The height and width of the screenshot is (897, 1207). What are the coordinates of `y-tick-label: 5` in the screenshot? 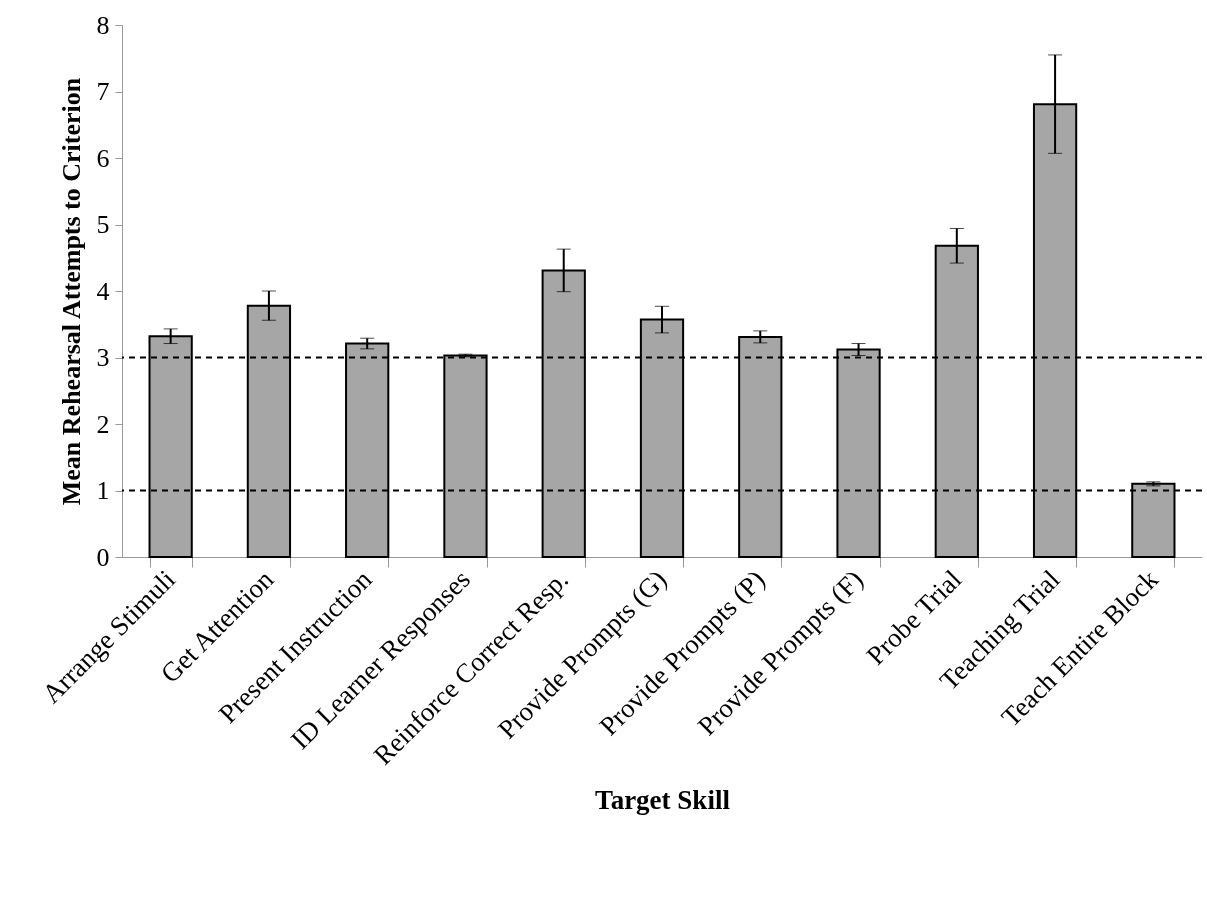 It's located at (103, 224).